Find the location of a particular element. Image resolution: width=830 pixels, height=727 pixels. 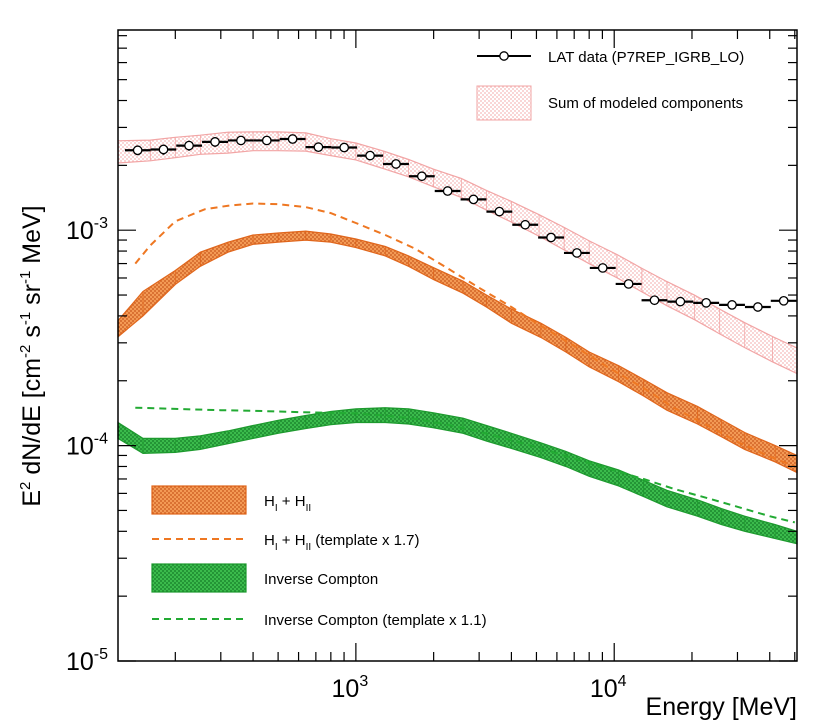

legend-ic_band-label: Inverse Compton is located at coordinates (321, 579).